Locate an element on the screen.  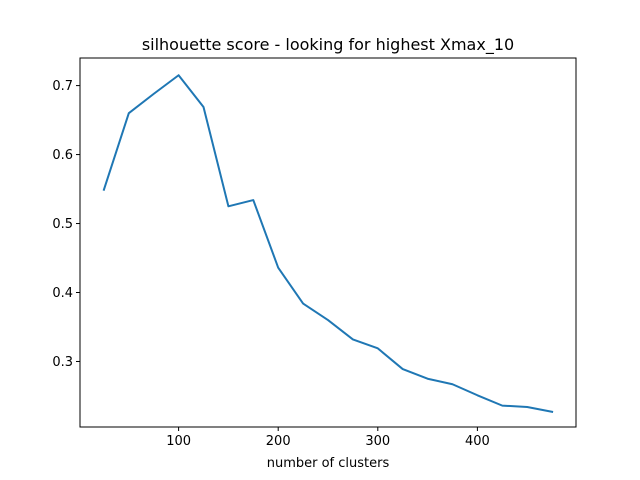
y-tick-label: 0.7 is located at coordinates (62, 86).